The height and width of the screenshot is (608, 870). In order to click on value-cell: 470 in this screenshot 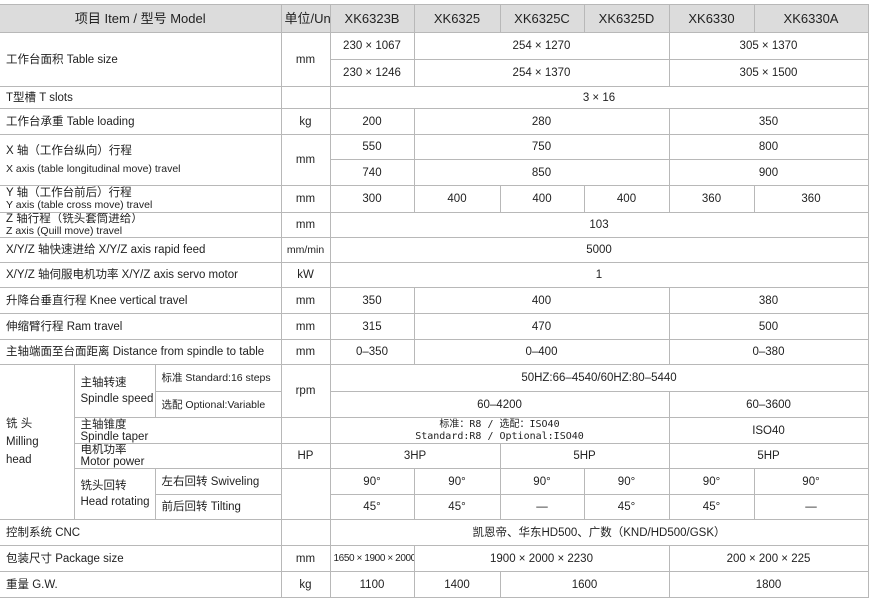, I will do `click(541, 326)`.